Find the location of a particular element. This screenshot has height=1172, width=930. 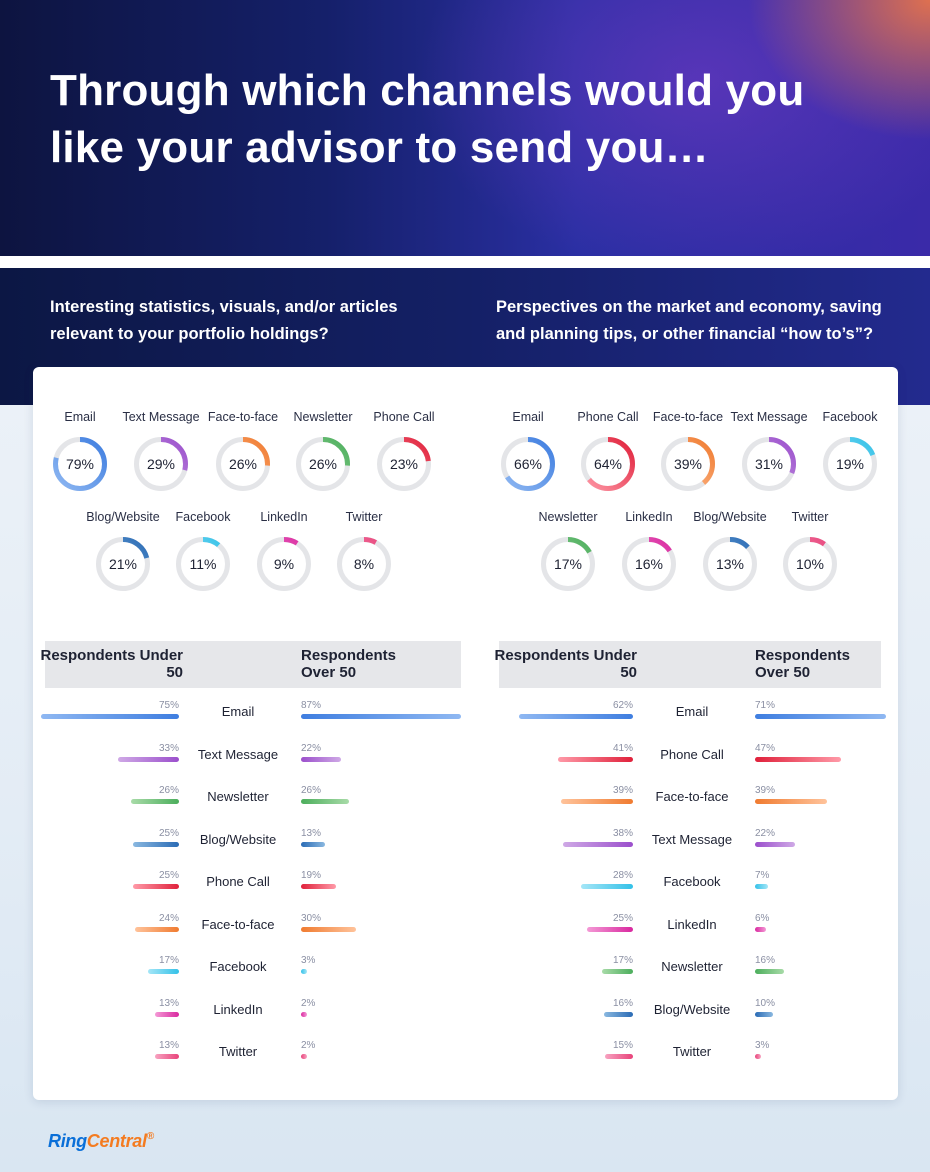

donut-phone-call: 64% is located at coordinates (608, 464).